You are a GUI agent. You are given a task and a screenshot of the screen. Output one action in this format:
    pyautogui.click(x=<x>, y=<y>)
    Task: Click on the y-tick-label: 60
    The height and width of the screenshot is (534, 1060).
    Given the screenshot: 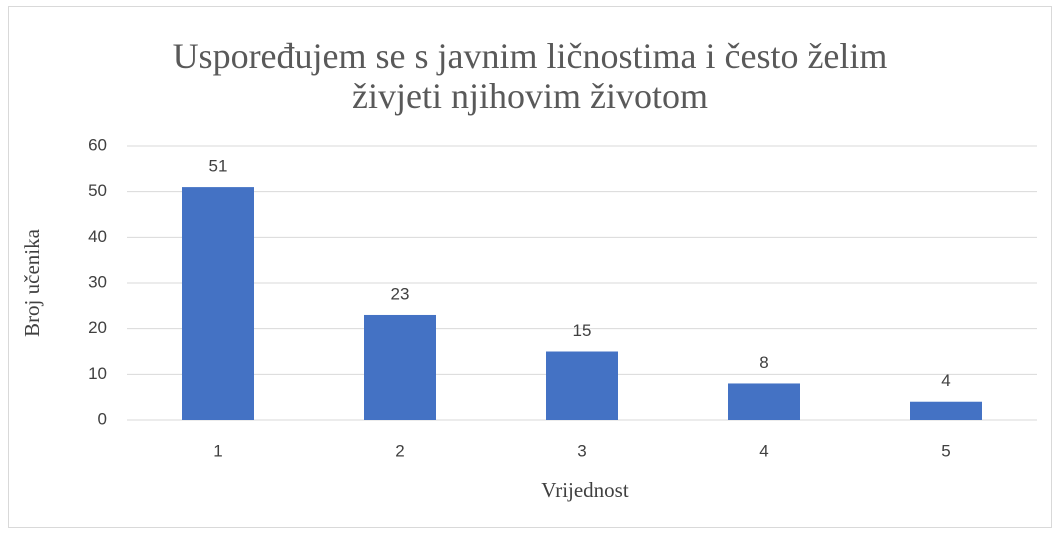 What is the action you would take?
    pyautogui.click(x=97, y=144)
    